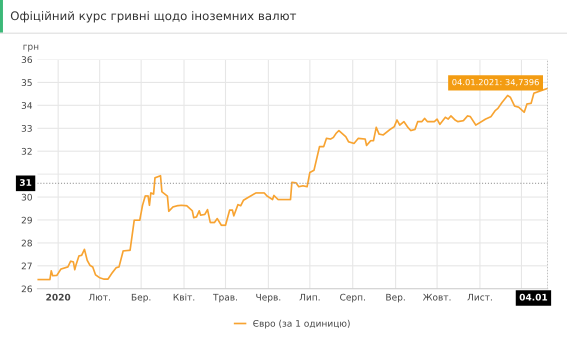 This screenshot has height=350, width=567. Describe the element at coordinates (301, 324) in the screenshot. I see `legend-label: Євро (за 1 одиницю)` at that location.